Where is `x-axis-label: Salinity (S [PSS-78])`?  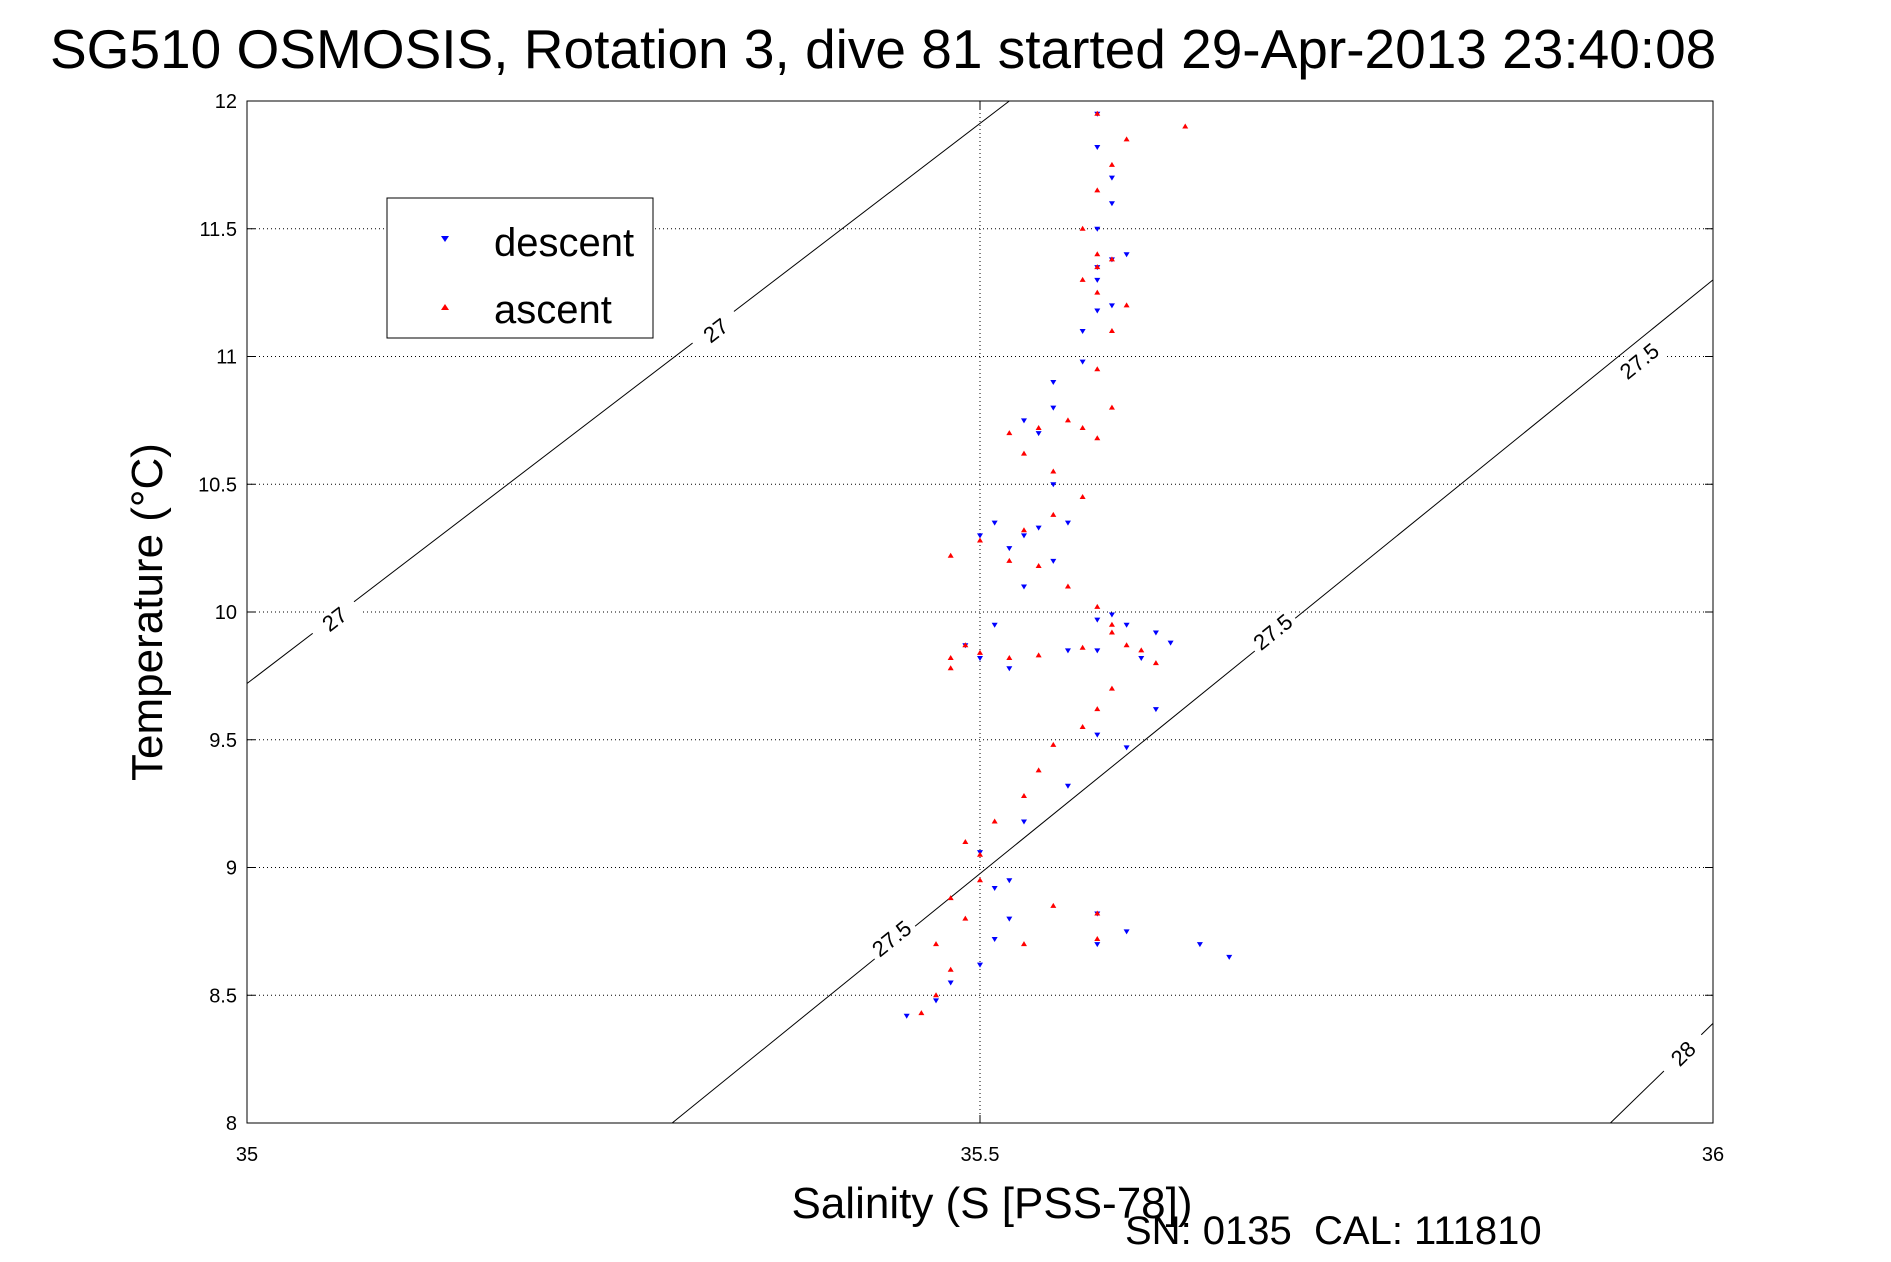
x-axis-label: Salinity (S [PSS-78]) is located at coordinates (991, 1203).